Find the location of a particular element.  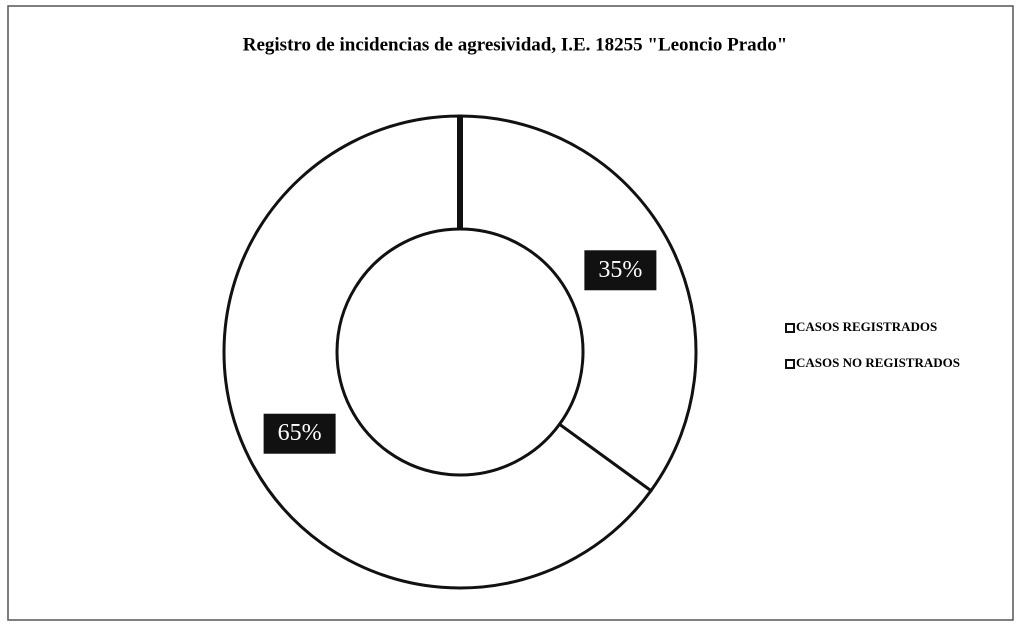

legend-label: CASOS NO REGISTRADOS is located at coordinates (878, 362).